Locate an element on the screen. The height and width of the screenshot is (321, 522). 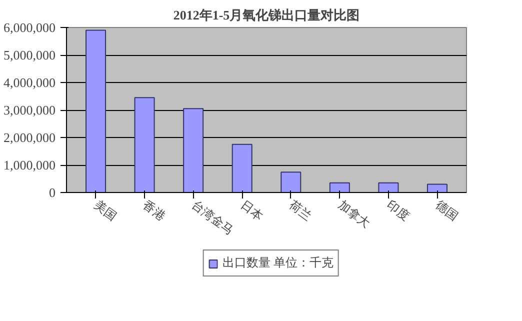
y-tick-label: 4,000,000 is located at coordinates (30, 82).